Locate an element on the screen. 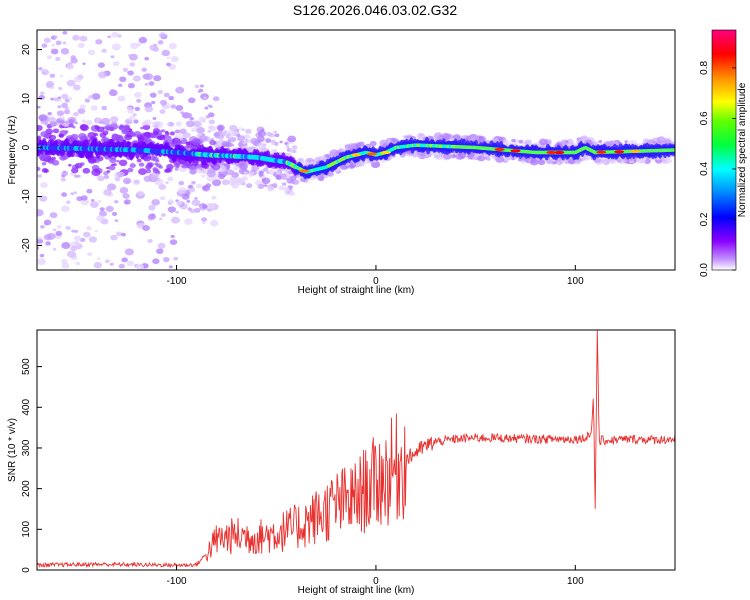  spectrogram-y-tick-label: 10 is located at coordinates (26, 99).